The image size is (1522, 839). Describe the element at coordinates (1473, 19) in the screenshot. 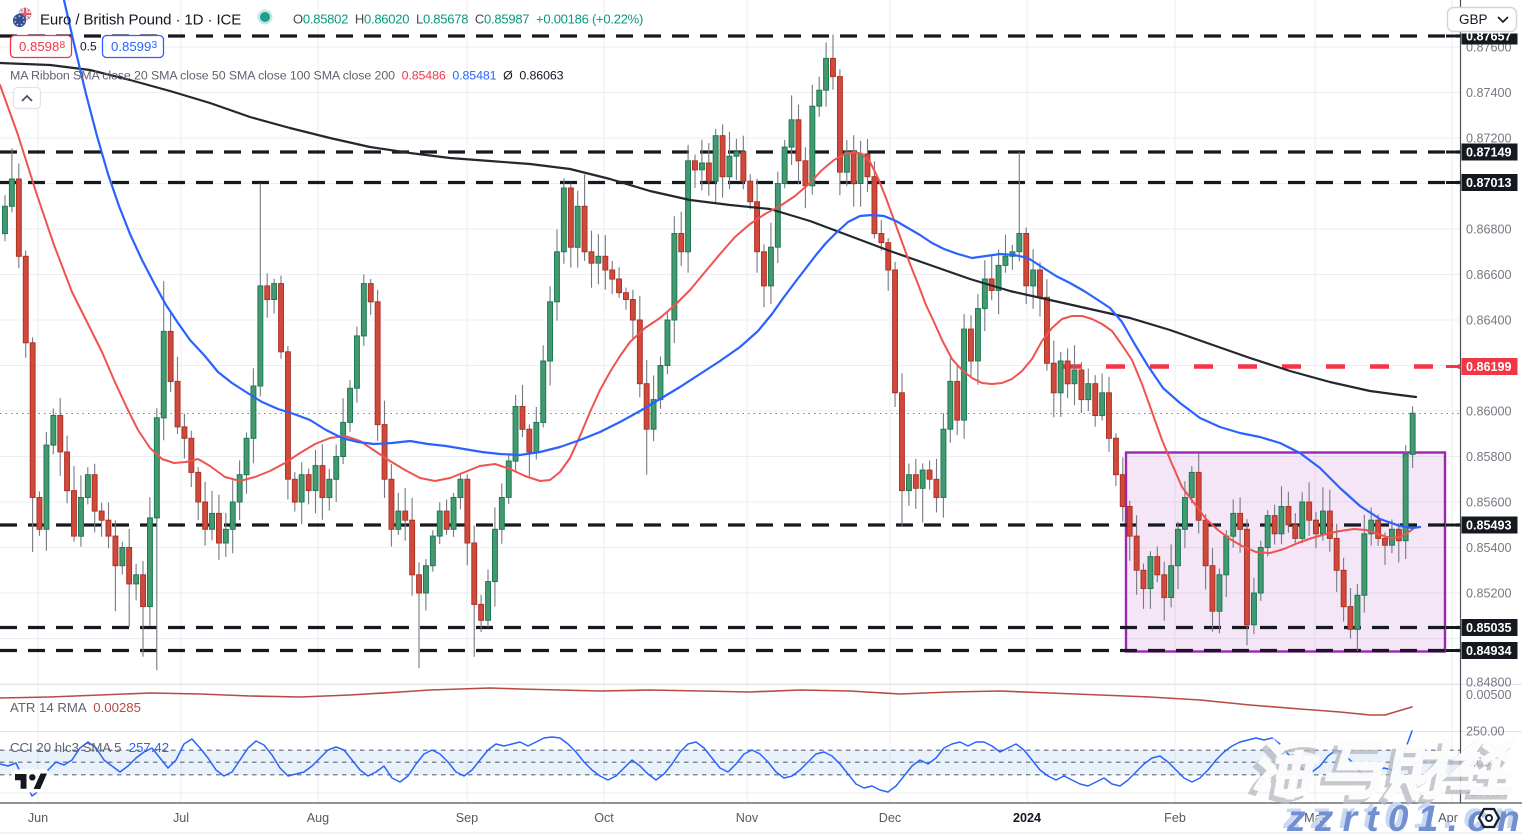

I see `svg-text: GBP` at that location.